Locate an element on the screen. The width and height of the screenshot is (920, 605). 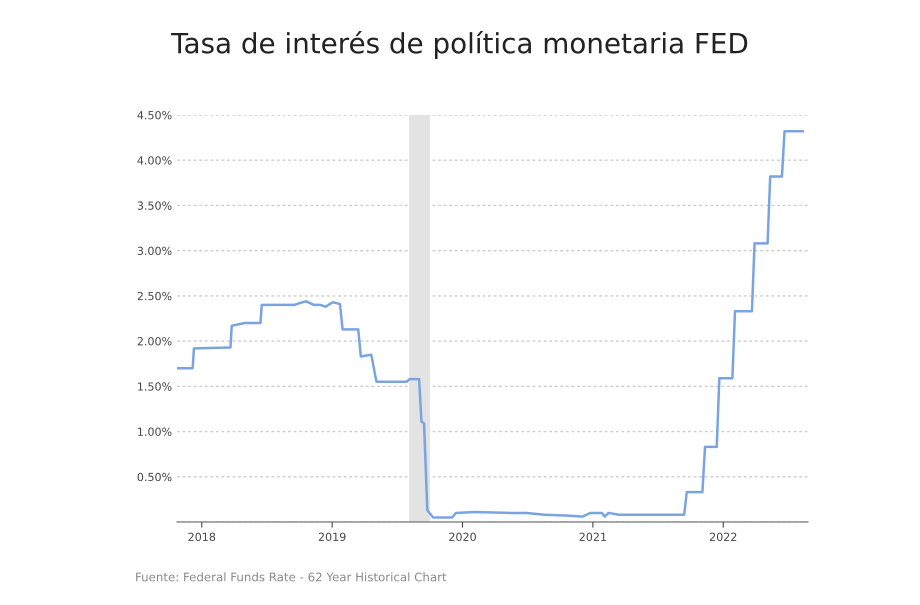
y-tick-label: 2.50% is located at coordinates (155, 296).